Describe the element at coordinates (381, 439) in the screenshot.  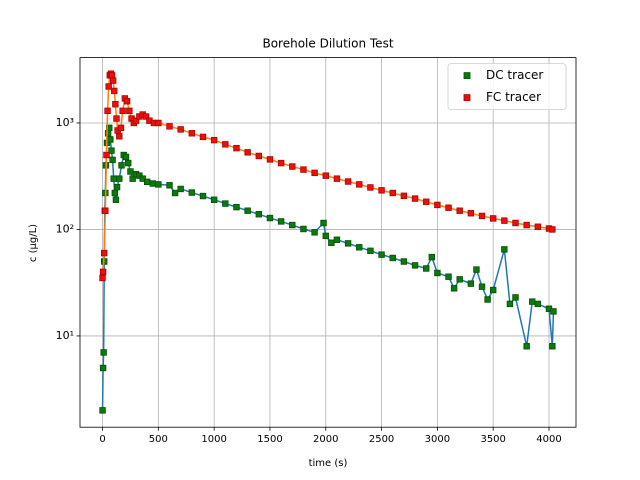
I see `x-tick-label: 2500` at that location.